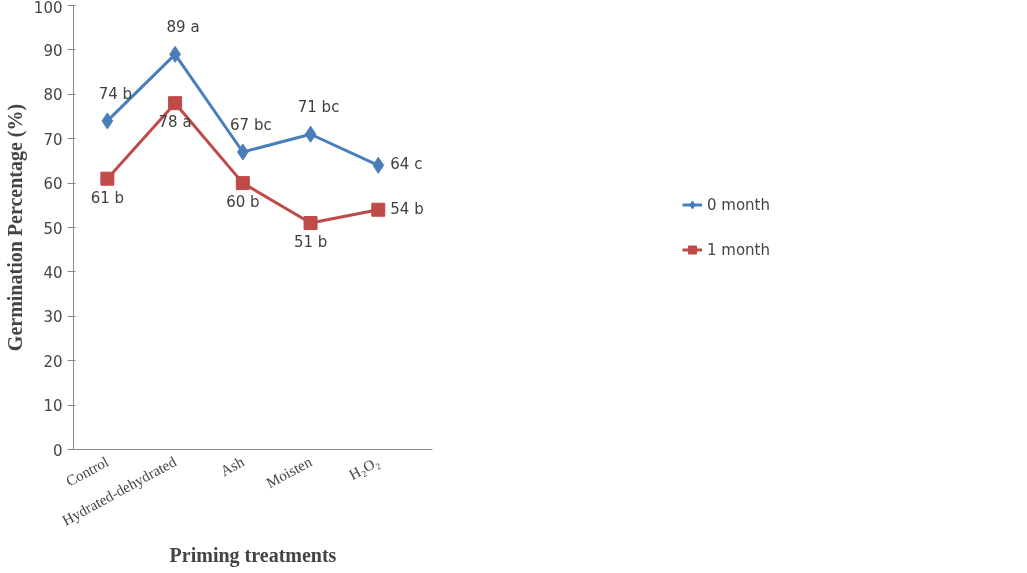 Image resolution: width=1027 pixels, height=573 pixels. I want to click on legend-label: 1 month, so click(738, 249).